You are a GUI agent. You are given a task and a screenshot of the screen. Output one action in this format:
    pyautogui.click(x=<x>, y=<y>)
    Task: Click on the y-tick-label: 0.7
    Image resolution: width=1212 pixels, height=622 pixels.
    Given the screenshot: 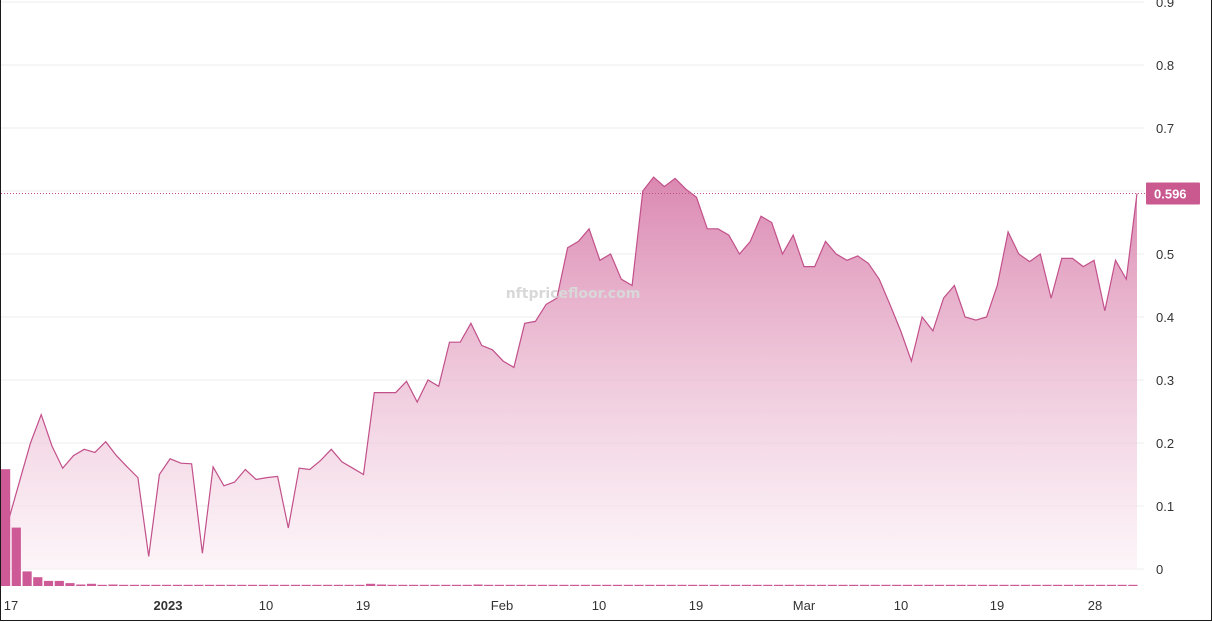 What is the action you would take?
    pyautogui.click(x=1165, y=128)
    